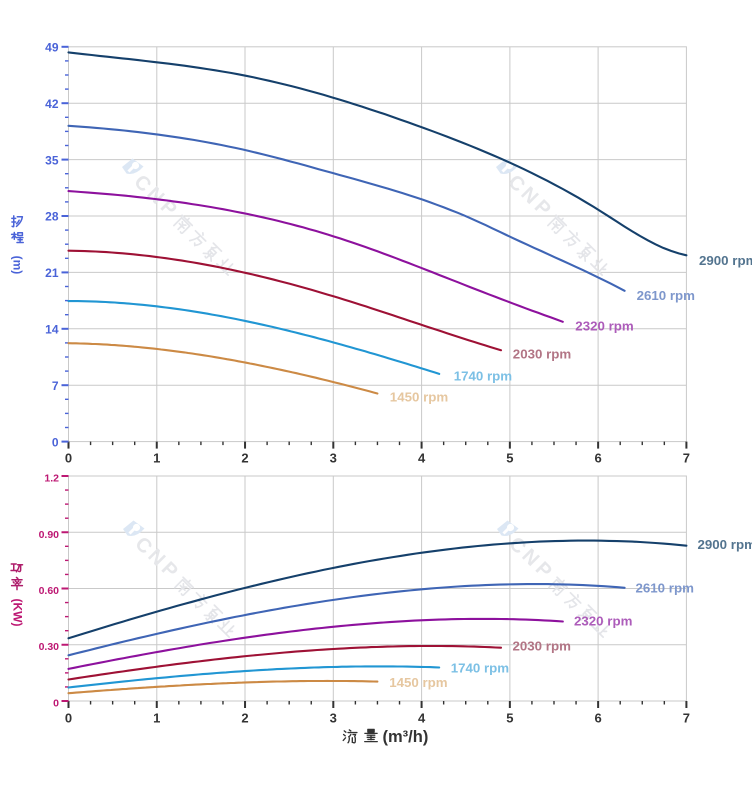 Image resolution: width=752 pixels, height=802 pixels. I want to click on svg-text: 21, so click(52, 273).